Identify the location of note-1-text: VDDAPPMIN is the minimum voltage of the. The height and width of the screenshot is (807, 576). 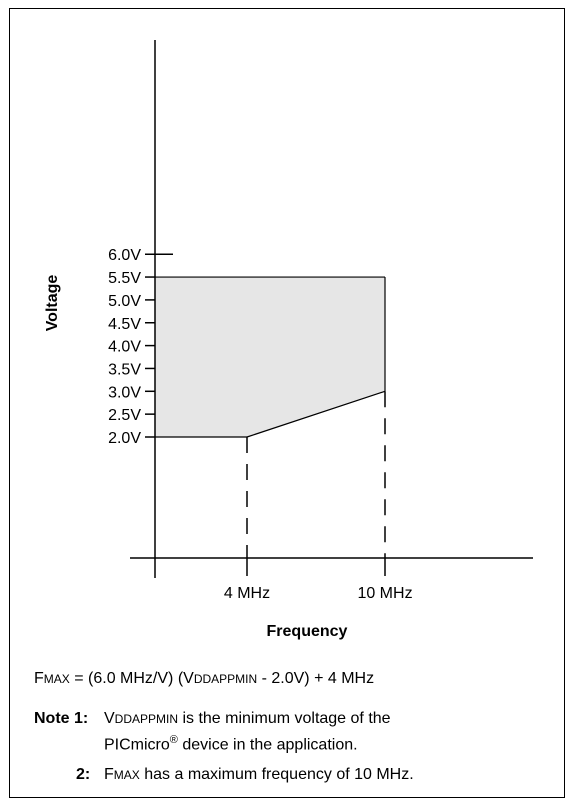
(247, 719).